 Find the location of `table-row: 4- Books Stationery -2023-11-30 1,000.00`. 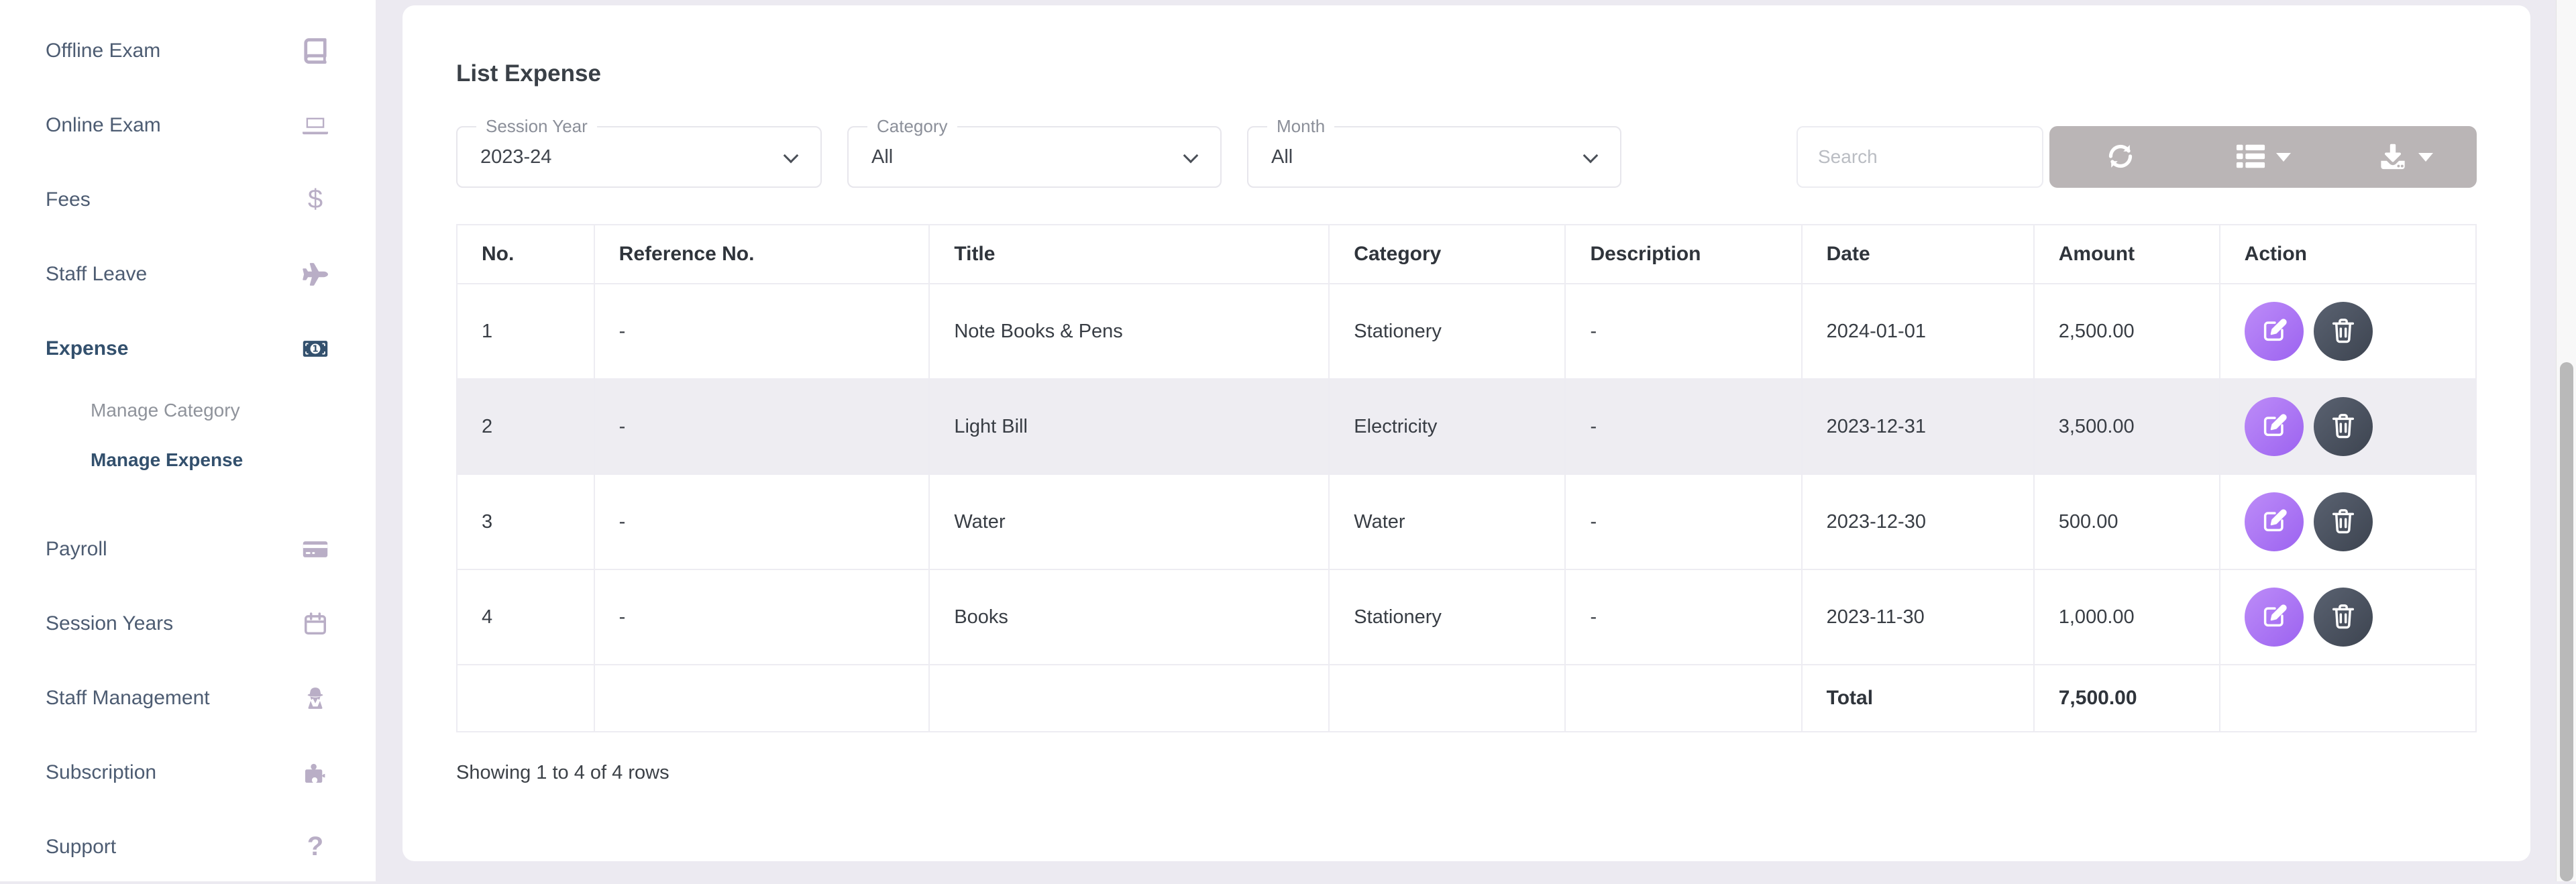

table-row: 4- Books Stationery -2023-11-30 1,000.00 is located at coordinates (1466, 617).